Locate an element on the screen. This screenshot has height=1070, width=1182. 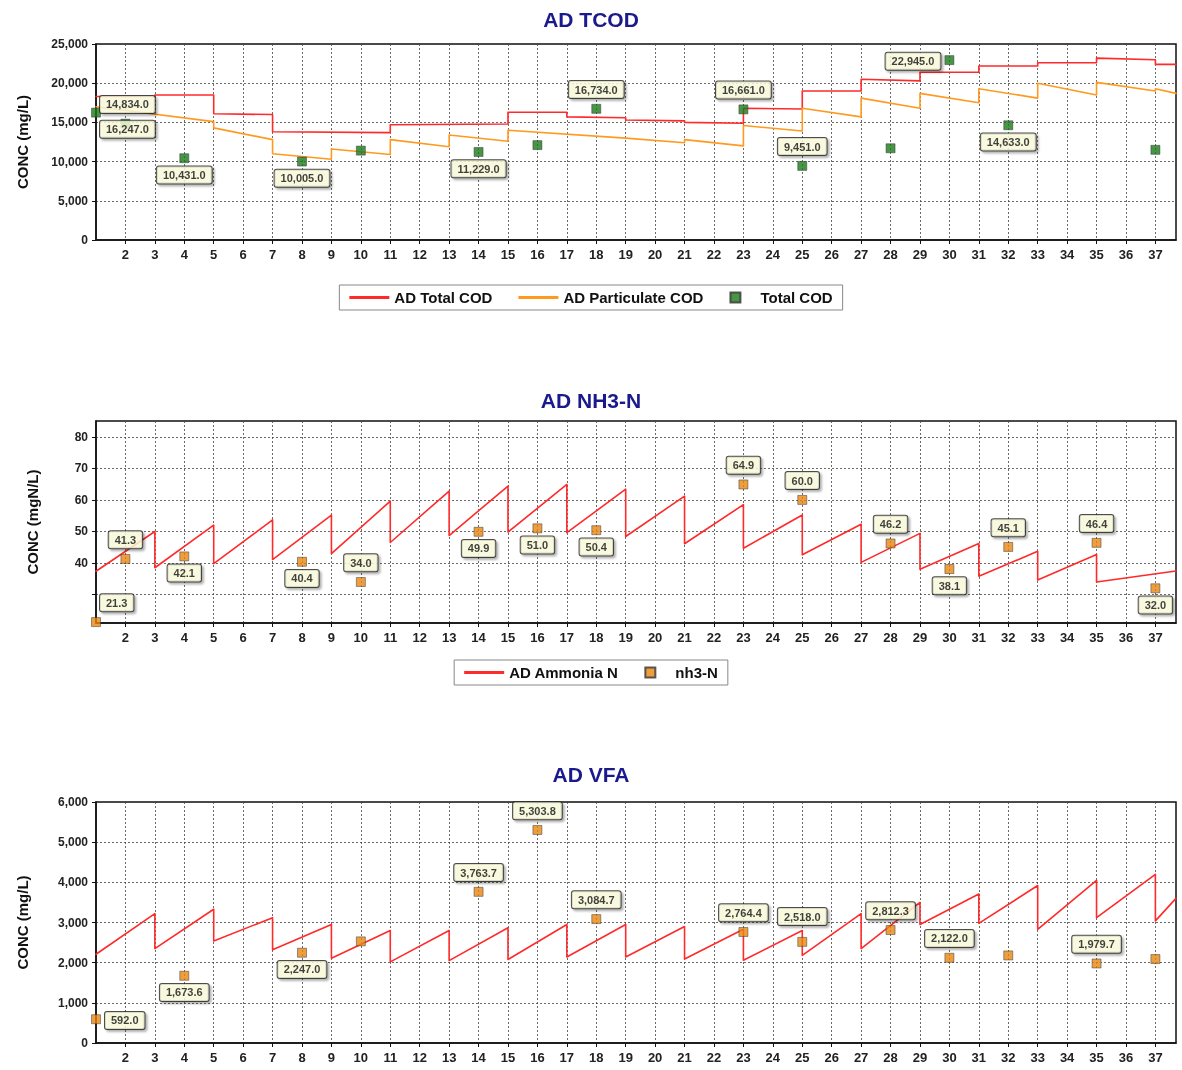
data-label: 49.9 is located at coordinates (478, 548).